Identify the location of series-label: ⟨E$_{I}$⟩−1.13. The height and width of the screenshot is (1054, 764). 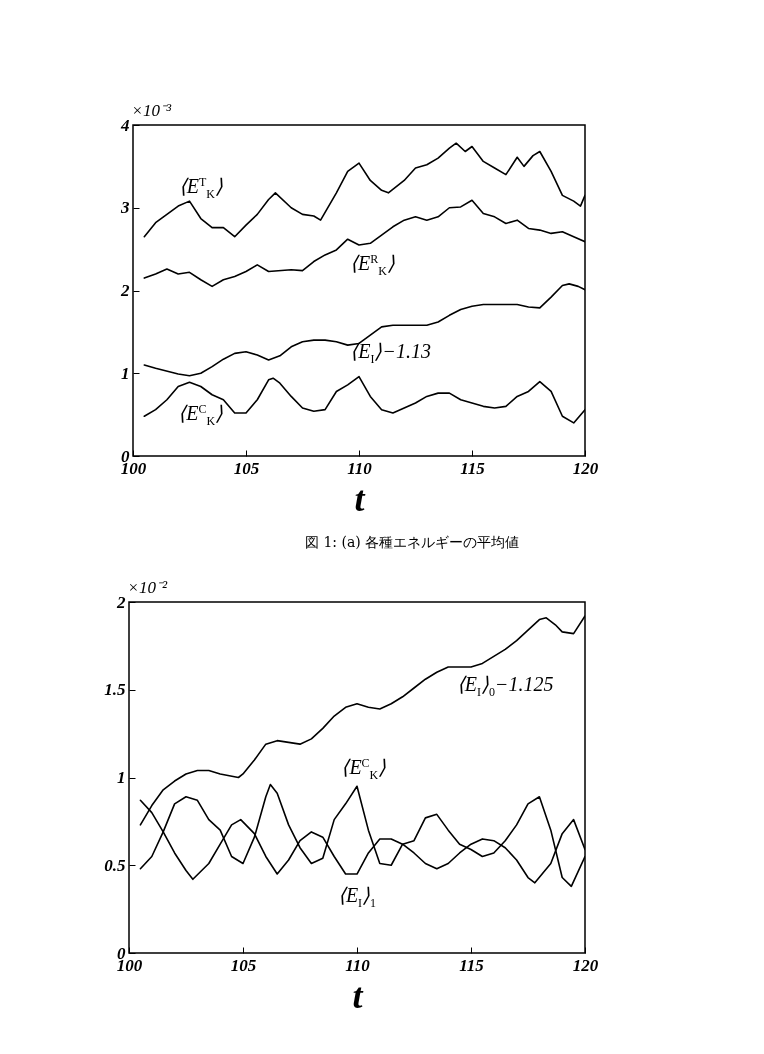
(390, 352).